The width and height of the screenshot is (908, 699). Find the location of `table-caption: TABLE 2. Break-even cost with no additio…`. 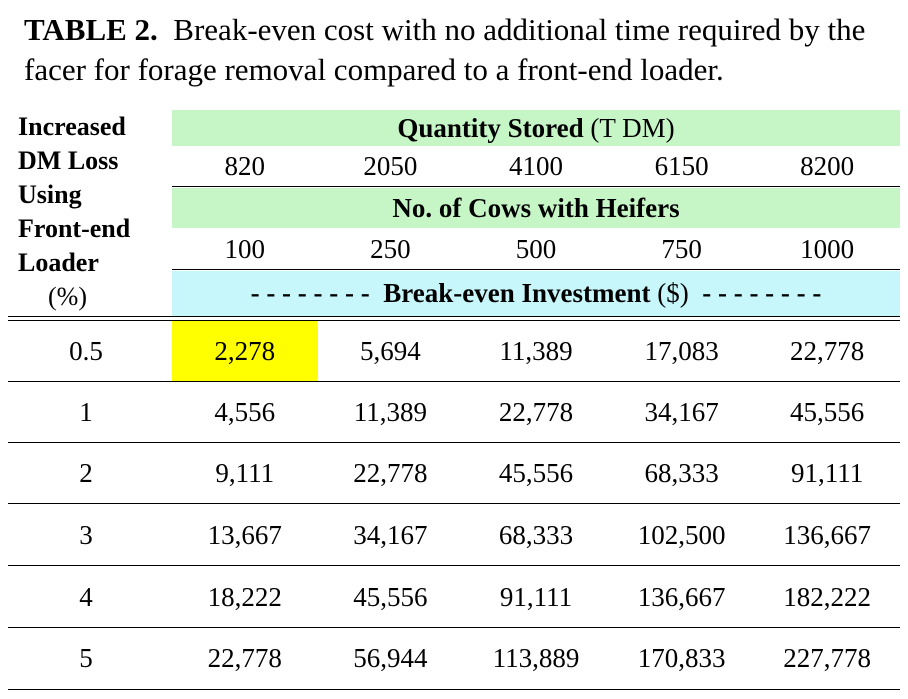

table-caption: TABLE 2. Break-even cost with no additio… is located at coordinates (459, 50).